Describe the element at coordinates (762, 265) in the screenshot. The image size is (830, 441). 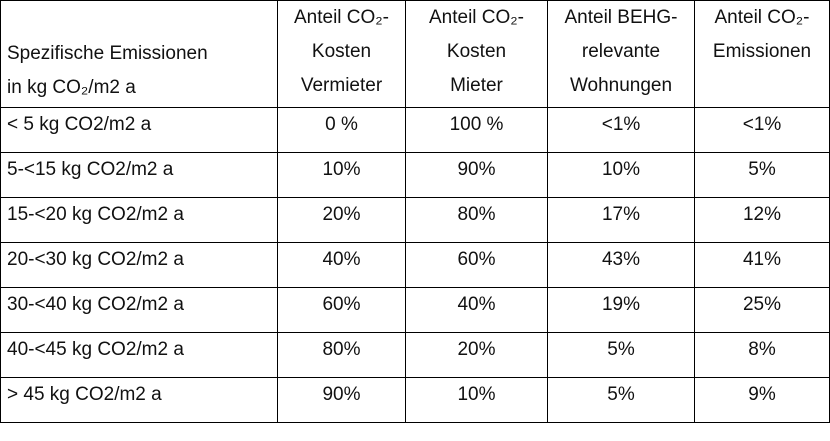
I see `table-cell: 41%` at that location.